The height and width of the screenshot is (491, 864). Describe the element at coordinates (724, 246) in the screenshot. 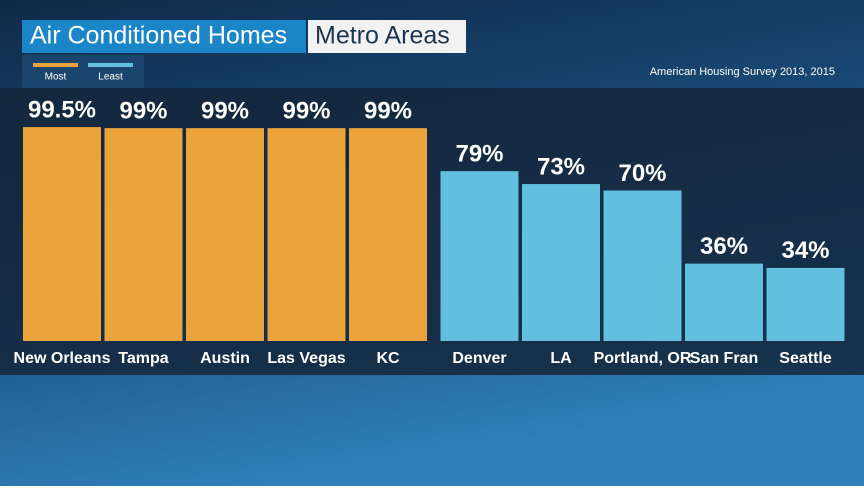

I see `value-label: 36%` at that location.